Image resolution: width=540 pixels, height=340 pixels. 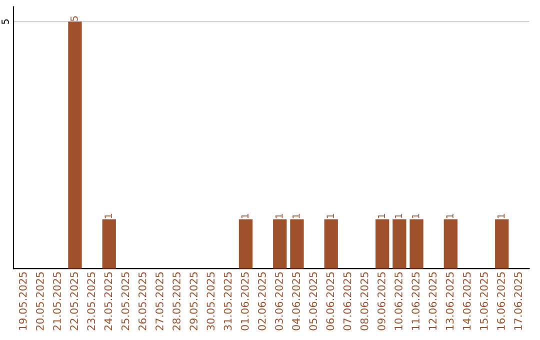 What do you see at coordinates (450, 301) in the screenshot?
I see `x-tick-label: 13.06.2025` at bounding box center [450, 301].